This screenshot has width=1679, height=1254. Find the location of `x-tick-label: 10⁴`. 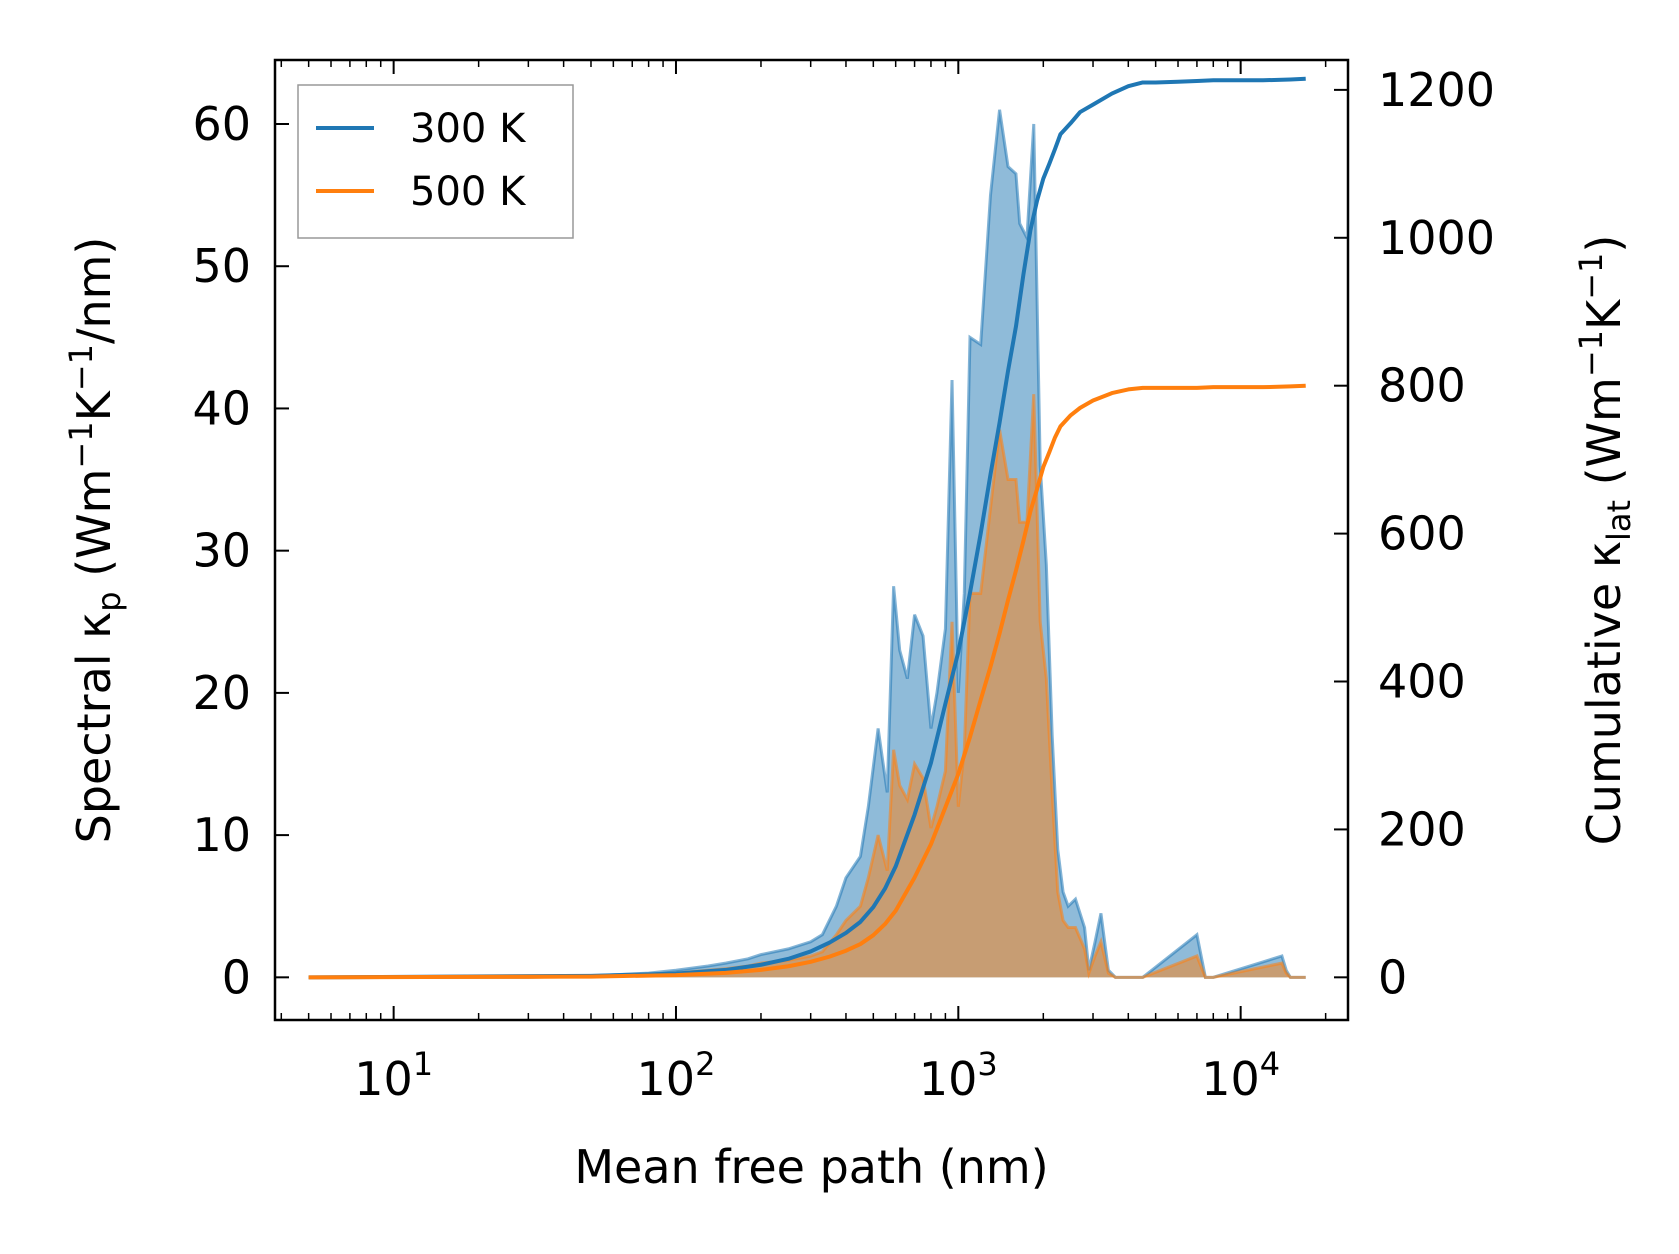

x-tick-label: 10⁴ is located at coordinates (1240, 1075).